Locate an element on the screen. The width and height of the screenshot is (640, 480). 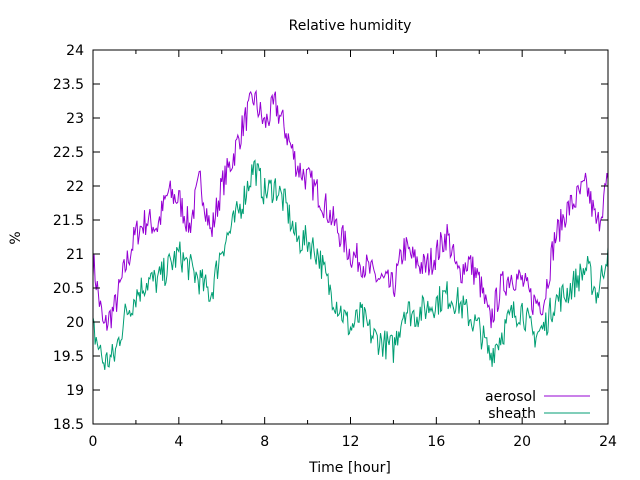
y-tick-label: 22 is located at coordinates (75, 187).